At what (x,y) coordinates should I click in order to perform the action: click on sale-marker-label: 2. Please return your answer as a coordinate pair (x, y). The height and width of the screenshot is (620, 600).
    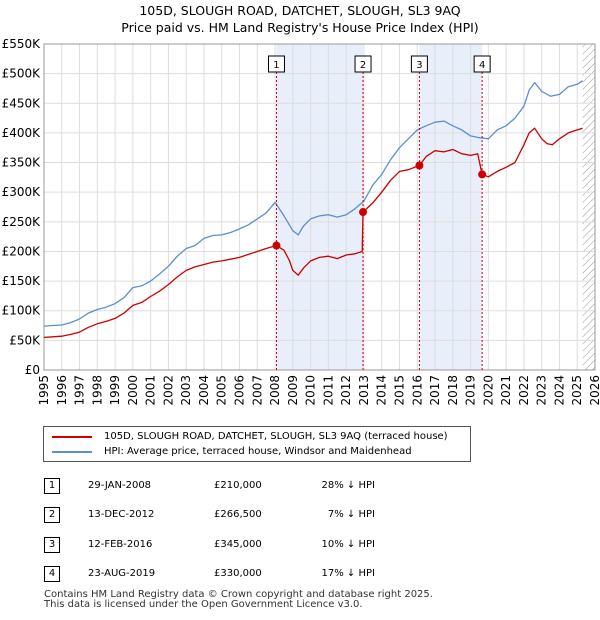
    Looking at the image, I should click on (363, 65).